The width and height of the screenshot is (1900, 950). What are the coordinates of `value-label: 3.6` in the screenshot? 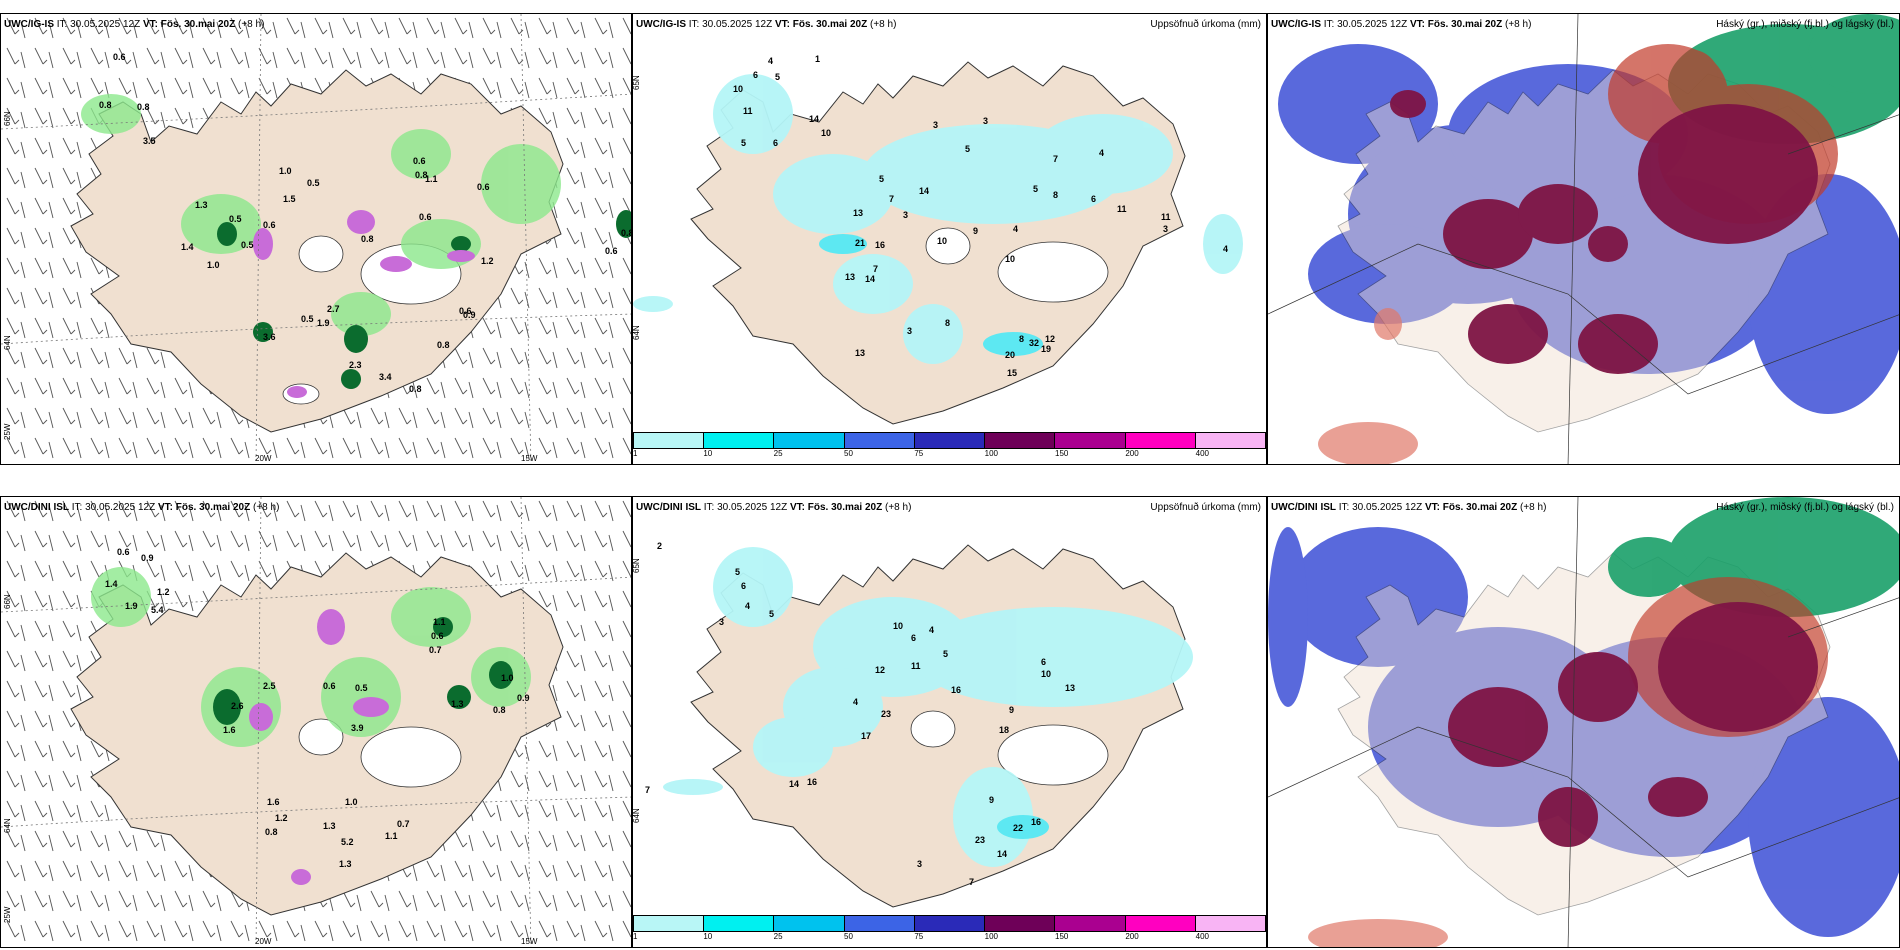 It's located at (269, 337).